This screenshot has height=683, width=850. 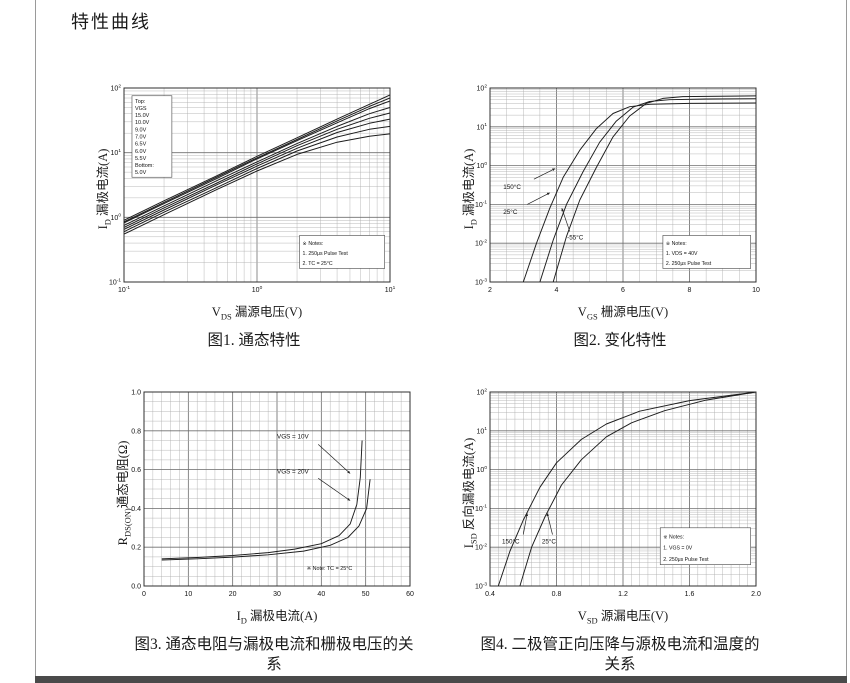 I want to click on figure1-x-axis-label: VDS 漏源电压(V), so click(x=246, y=311).